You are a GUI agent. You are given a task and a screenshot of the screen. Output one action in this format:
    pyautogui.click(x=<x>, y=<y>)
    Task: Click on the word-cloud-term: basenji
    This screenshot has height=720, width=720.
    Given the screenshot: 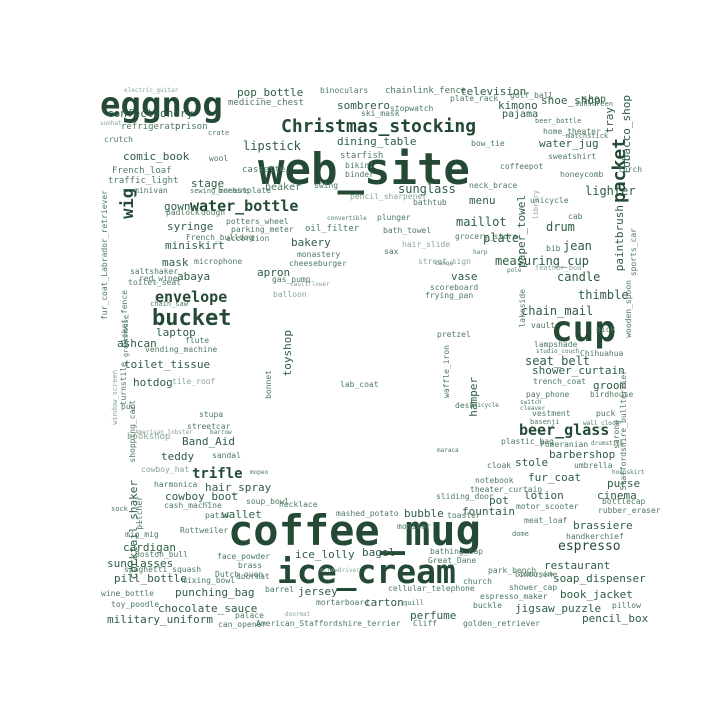 What is the action you would take?
    pyautogui.click(x=545, y=422)
    